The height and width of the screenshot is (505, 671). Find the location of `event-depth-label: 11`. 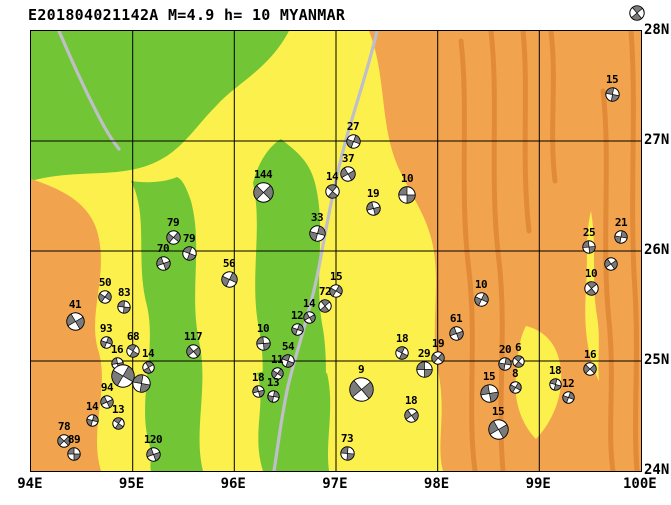

event-depth-label: 11 is located at coordinates (277, 359).